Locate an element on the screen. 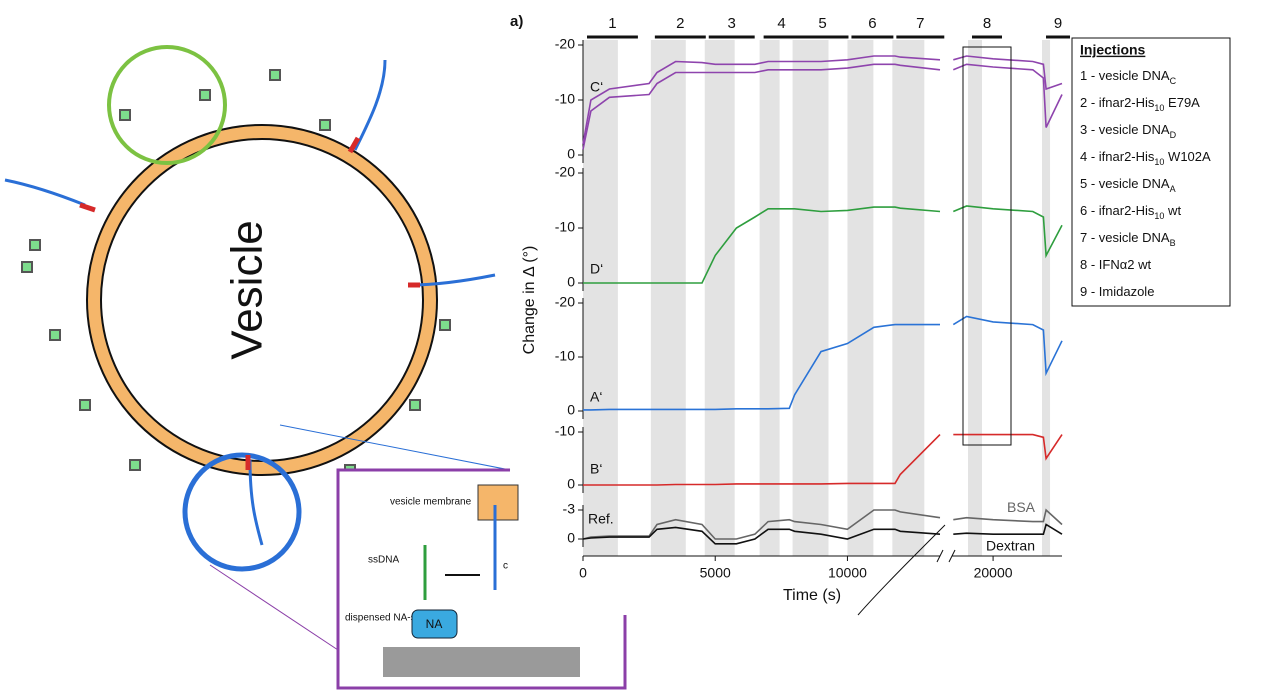 This screenshot has height=697, width=1282. legend-text: 3 - vesicle DNA is located at coordinates (1125, 129).